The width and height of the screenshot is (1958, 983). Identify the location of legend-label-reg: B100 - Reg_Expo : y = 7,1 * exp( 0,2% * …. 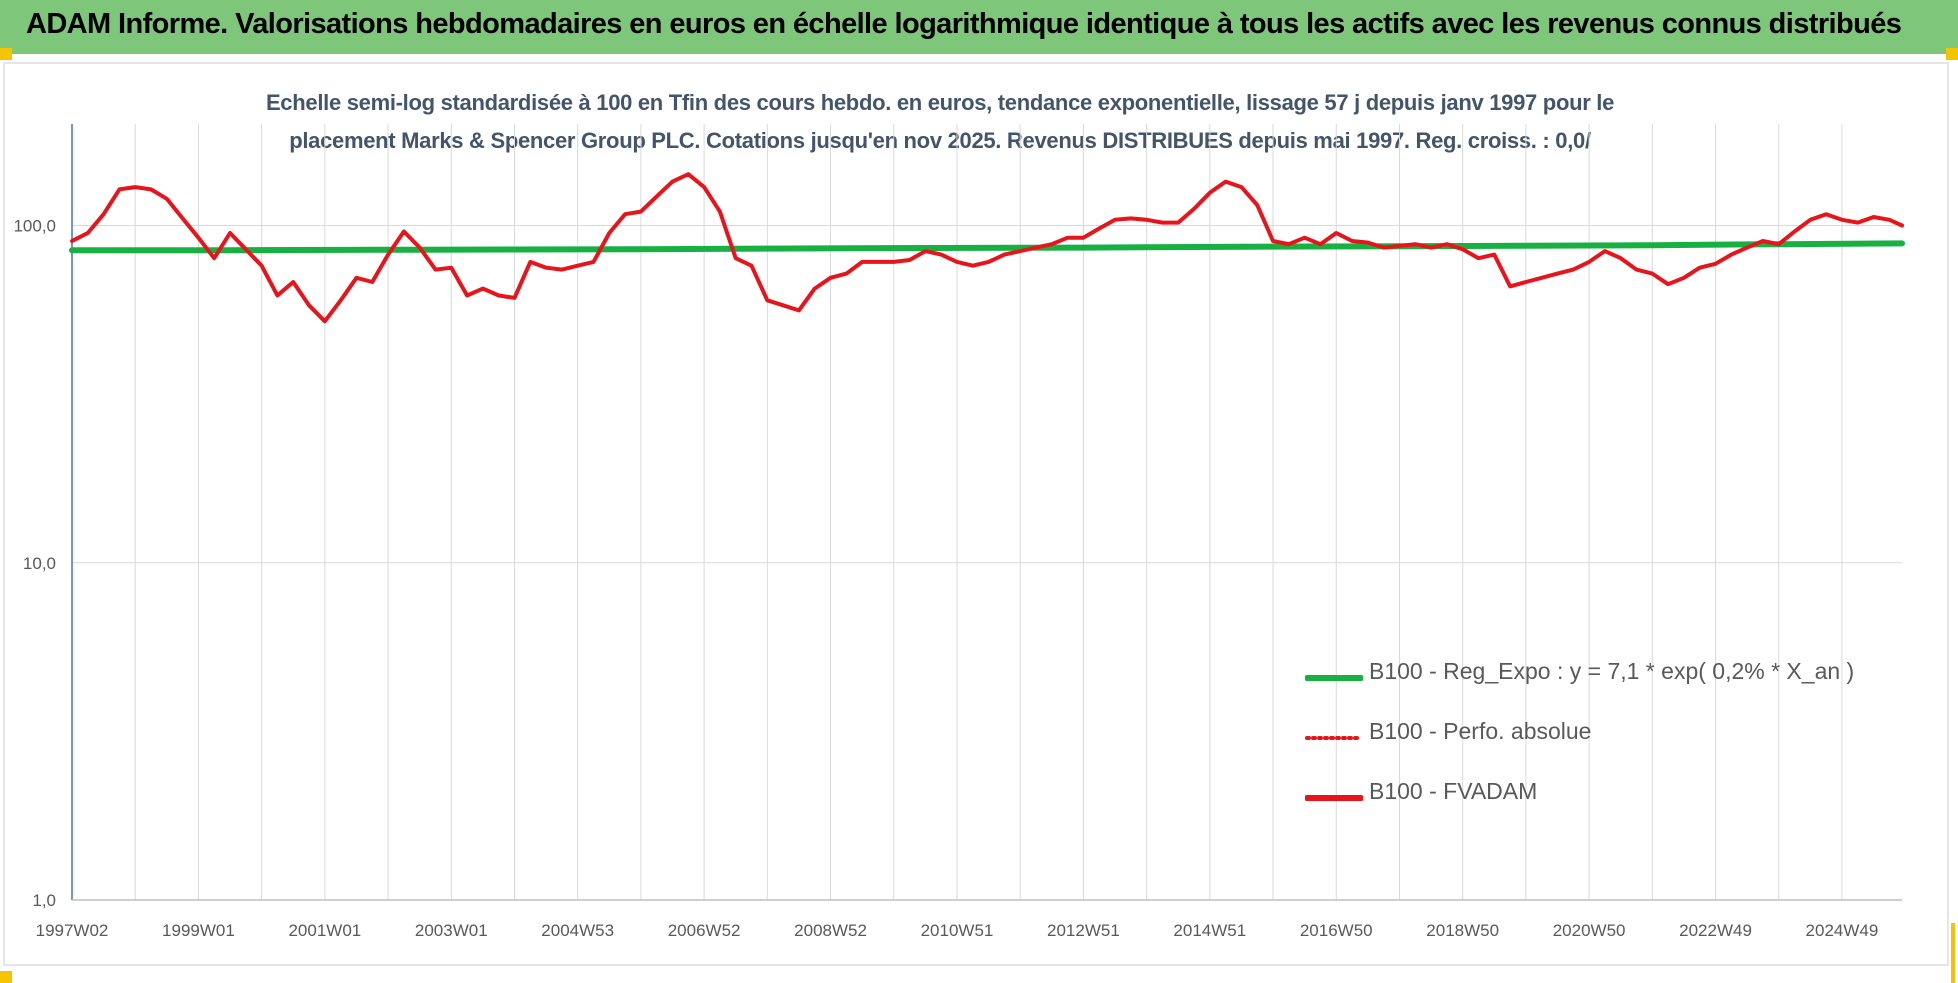
(1612, 671).